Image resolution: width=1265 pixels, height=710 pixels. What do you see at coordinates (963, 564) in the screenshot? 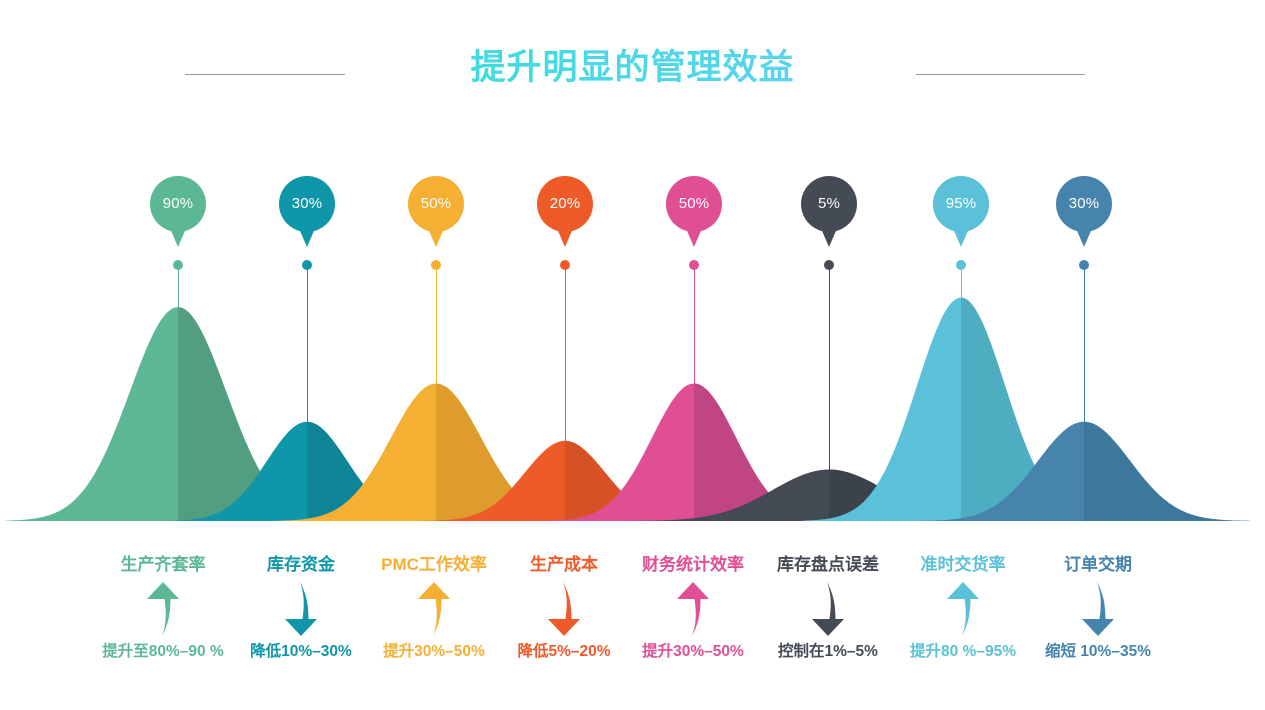
I see `legend-item-title: 准时交货率` at bounding box center [963, 564].